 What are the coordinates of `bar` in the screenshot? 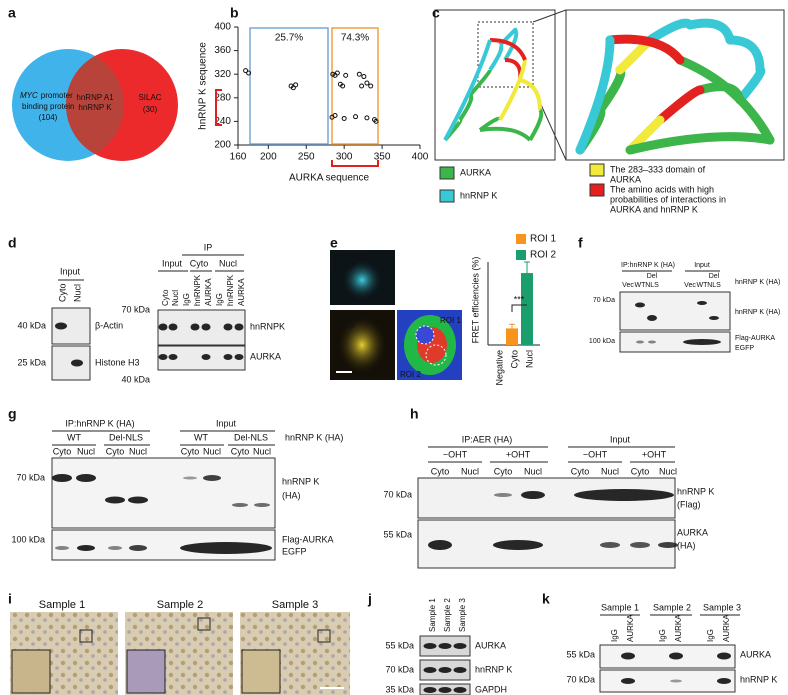 It's located at (527, 309).